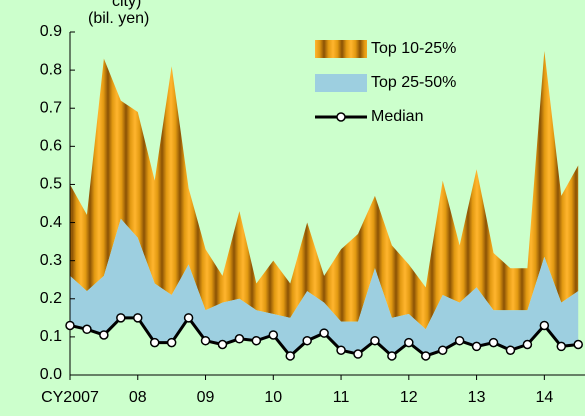  Describe the element at coordinates (477, 397) in the screenshot. I see `x-tick-label: 13` at that location.